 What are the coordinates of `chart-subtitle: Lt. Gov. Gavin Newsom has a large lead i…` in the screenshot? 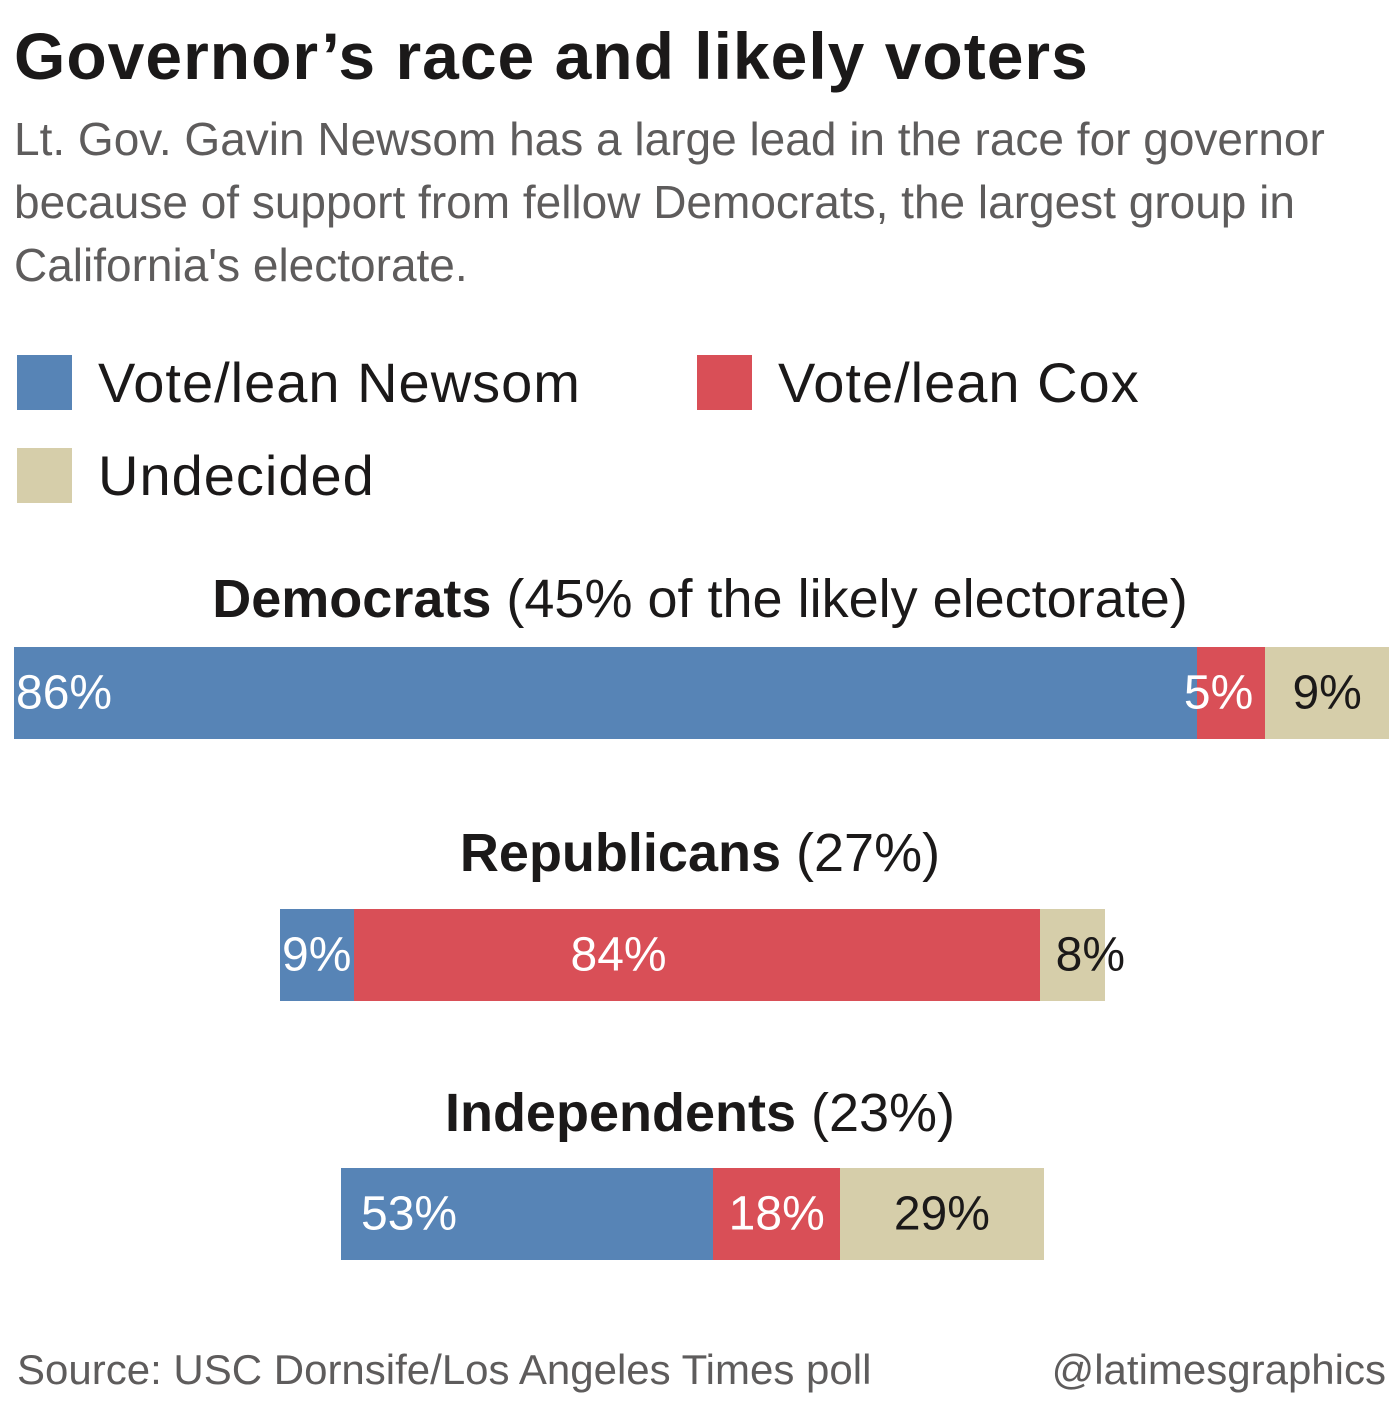 It's located at (669, 202).